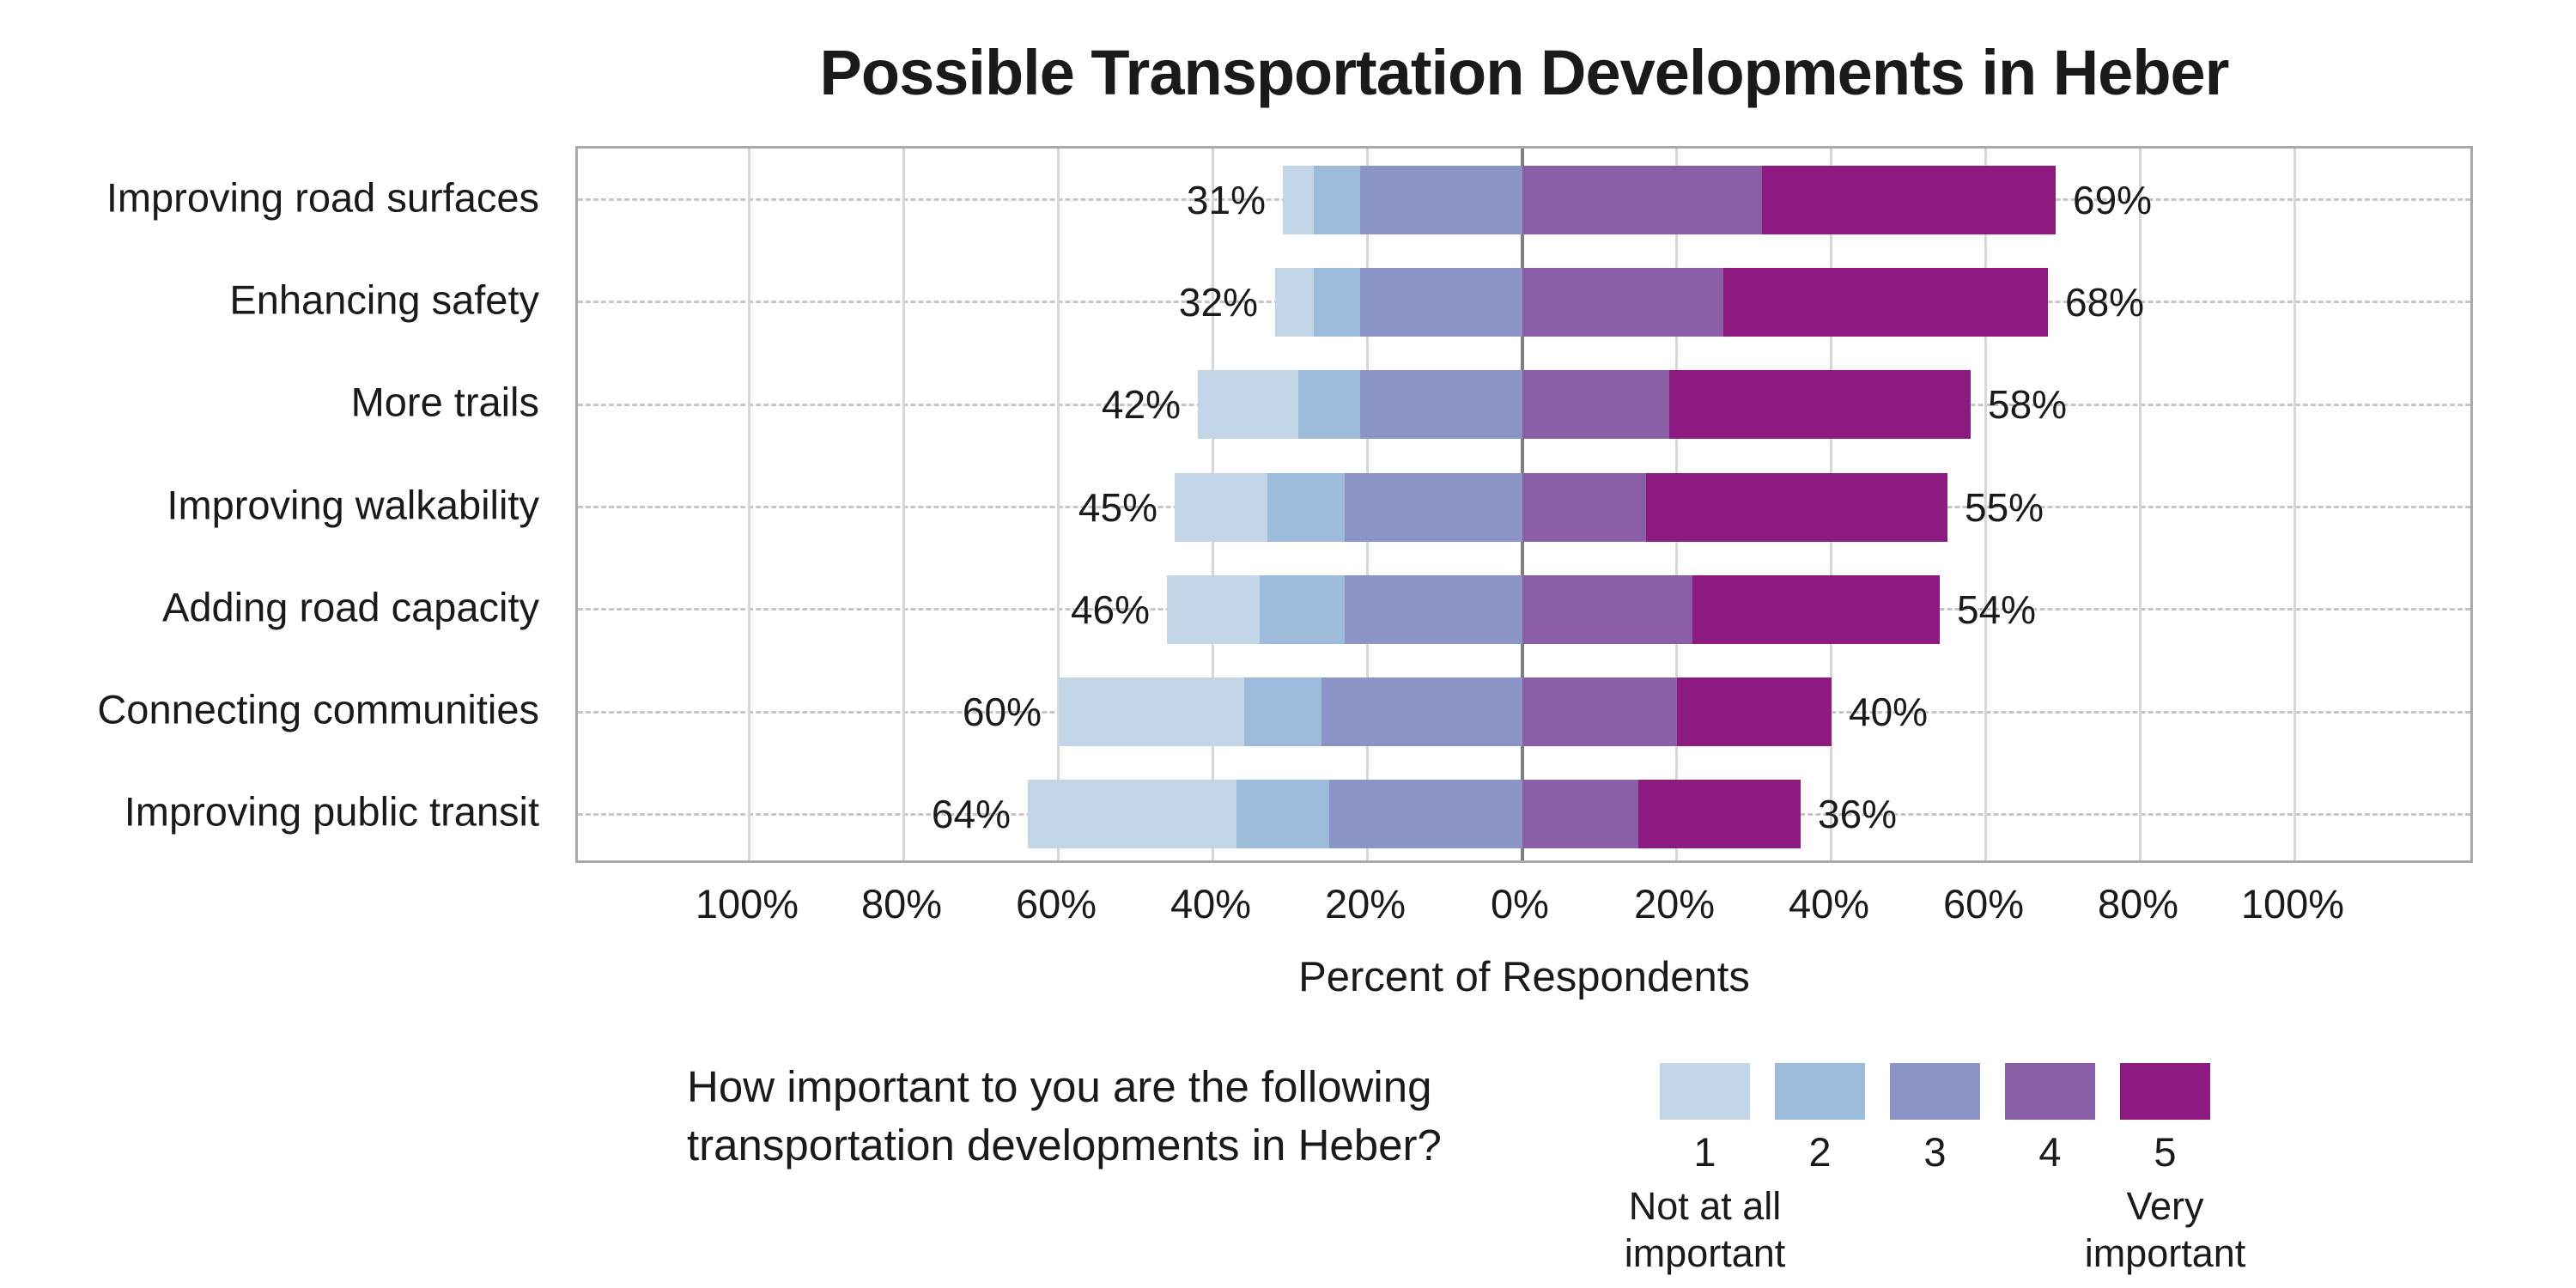 This screenshot has height=1288, width=2576. What do you see at coordinates (318, 709) in the screenshot?
I see `category-label: Connecting communities` at bounding box center [318, 709].